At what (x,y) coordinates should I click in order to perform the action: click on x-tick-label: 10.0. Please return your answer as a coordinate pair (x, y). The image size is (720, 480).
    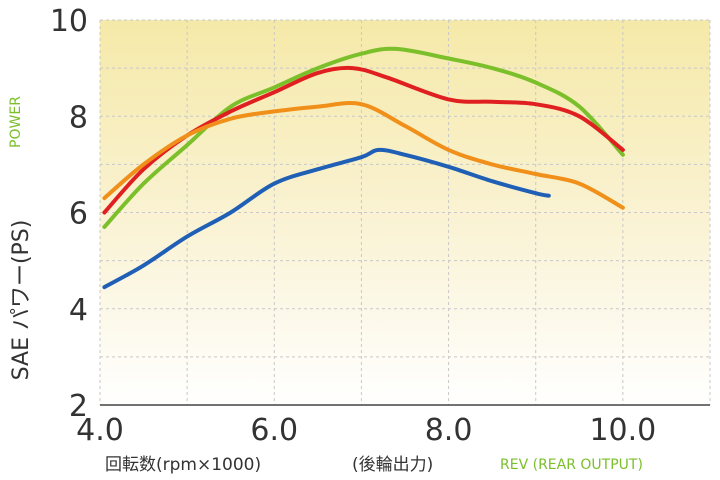
    Looking at the image, I should click on (622, 430).